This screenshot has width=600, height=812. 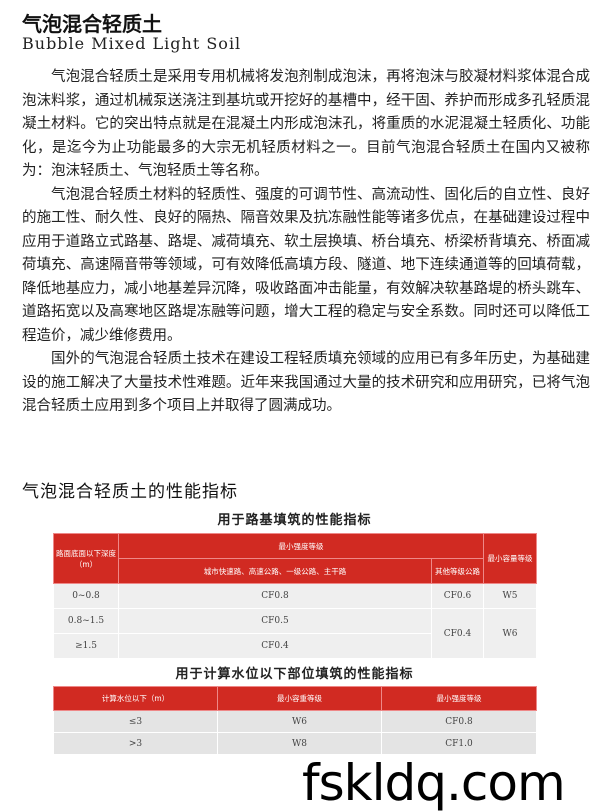 I want to click on table-row: ≤3 W6 CF0.8, so click(x=295, y=721).